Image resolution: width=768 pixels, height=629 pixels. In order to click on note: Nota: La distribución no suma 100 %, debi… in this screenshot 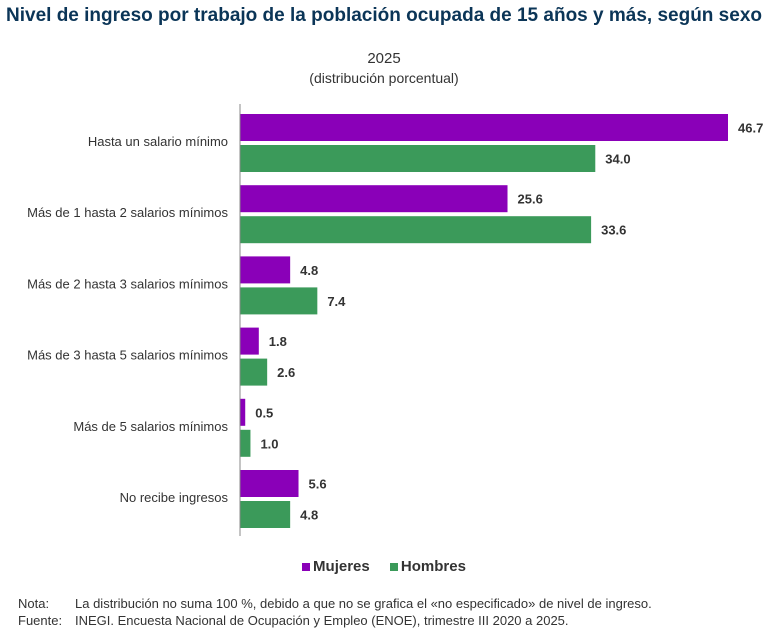, I will do `click(335, 603)`.